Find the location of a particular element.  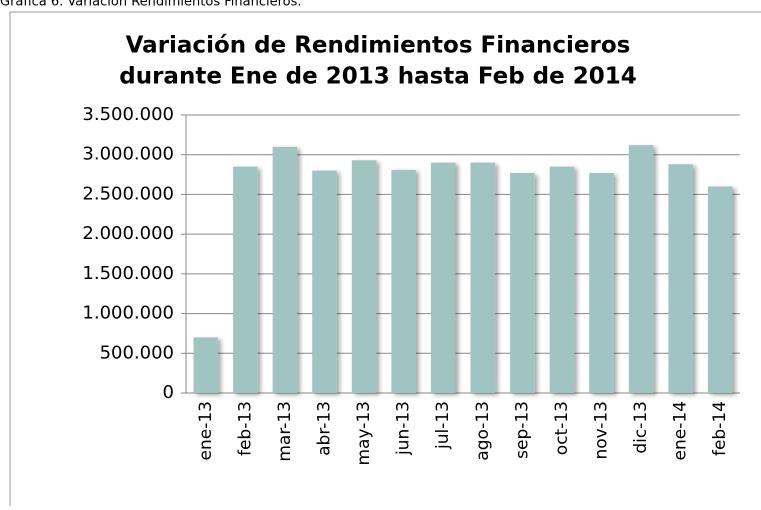

x-tick-label: abr-13 is located at coordinates (325, 428).